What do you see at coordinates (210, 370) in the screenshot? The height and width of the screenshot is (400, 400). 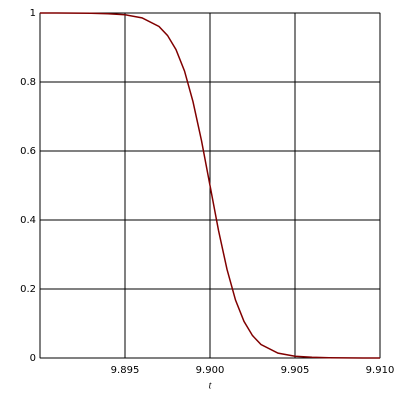 I see `x-tick-label: 9.900` at bounding box center [210, 370].